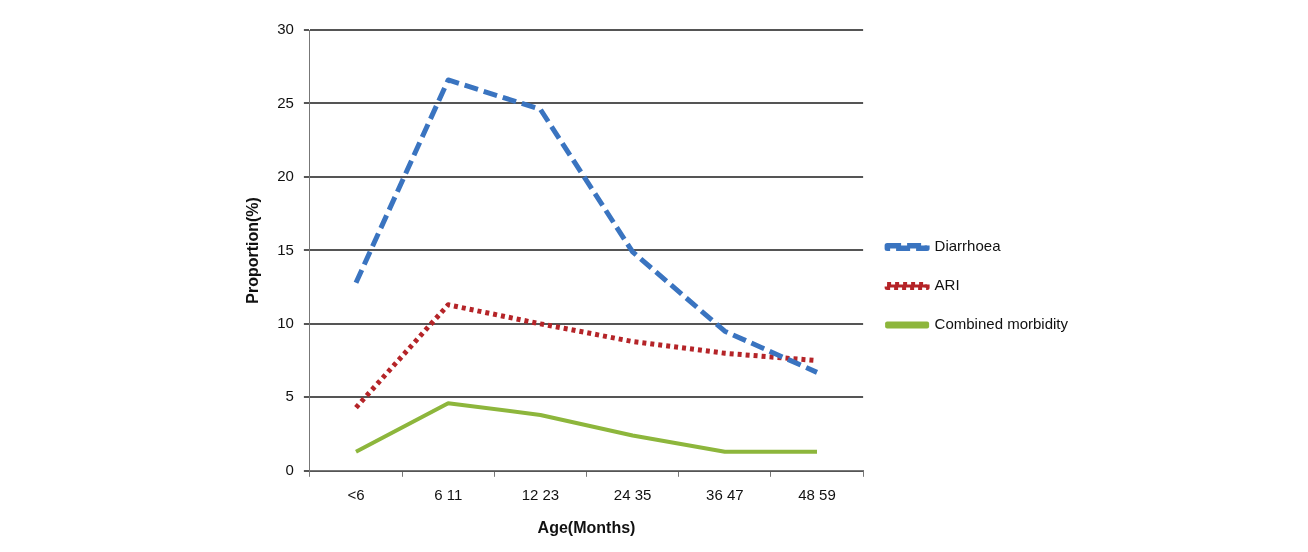  Describe the element at coordinates (285, 102) in the screenshot. I see `y-tick-label: 25` at that location.